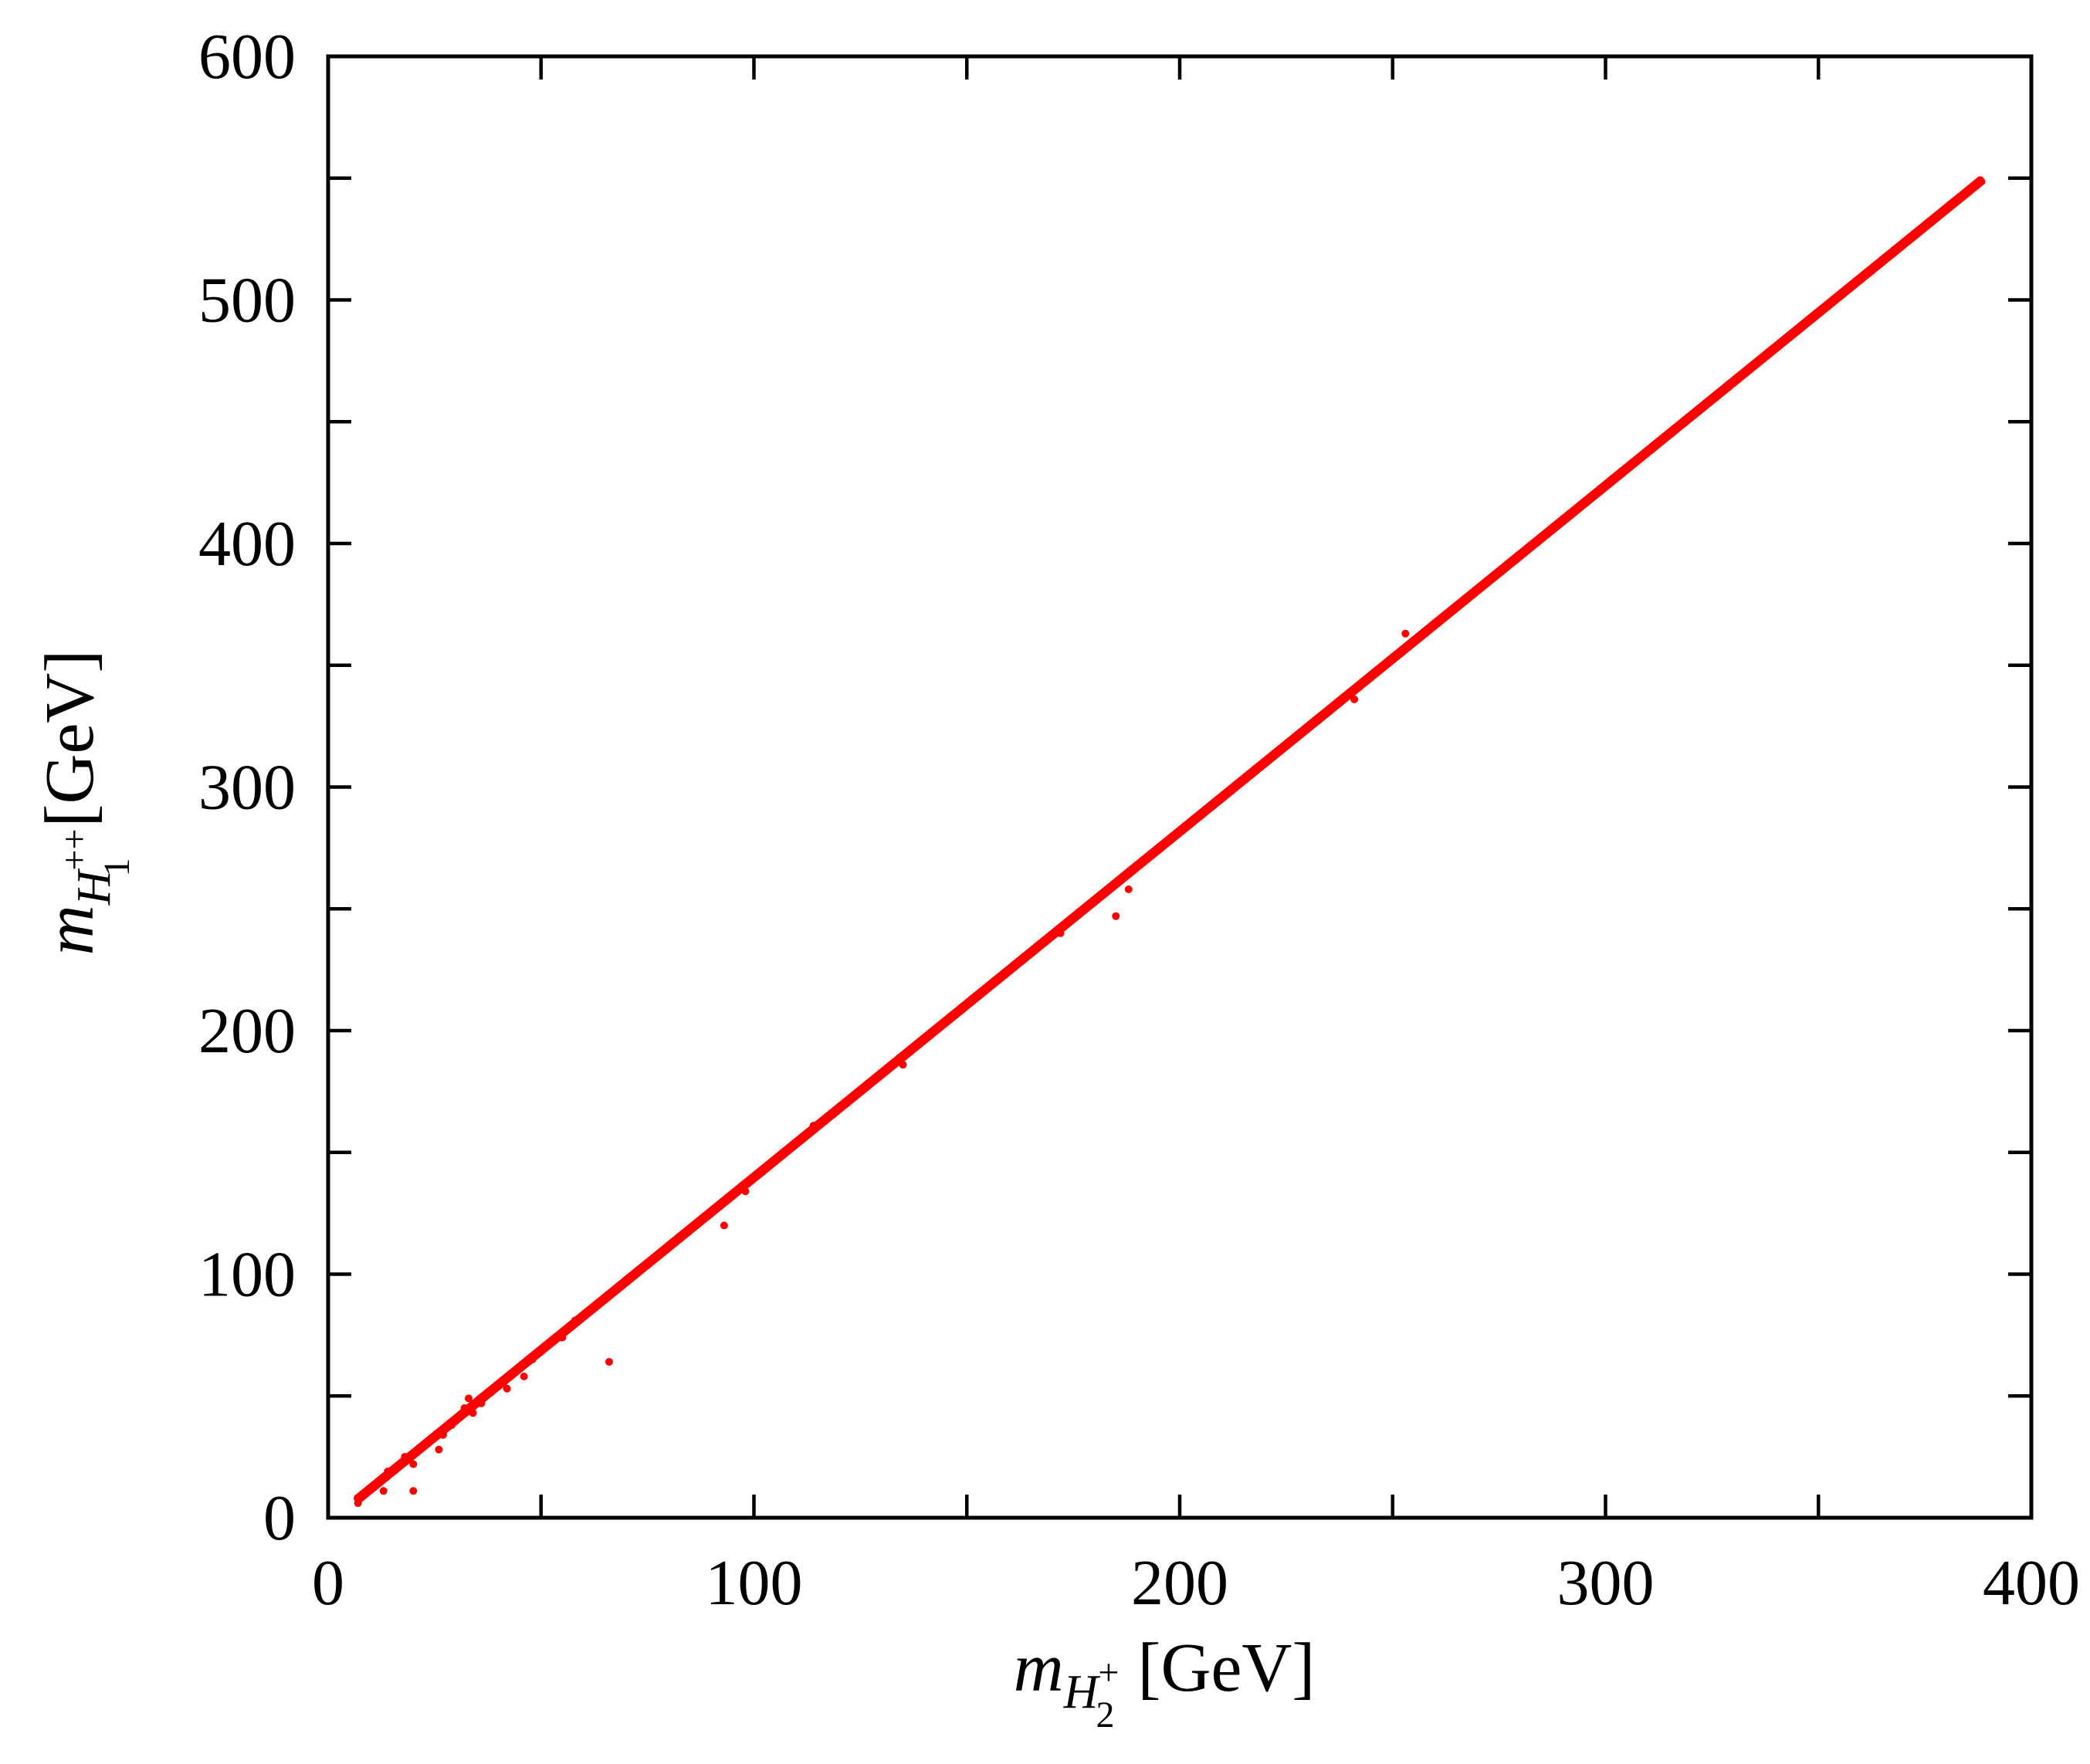  Describe the element at coordinates (117, 867) in the screenshot. I see `y-axis-sub-sub: 1` at that location.